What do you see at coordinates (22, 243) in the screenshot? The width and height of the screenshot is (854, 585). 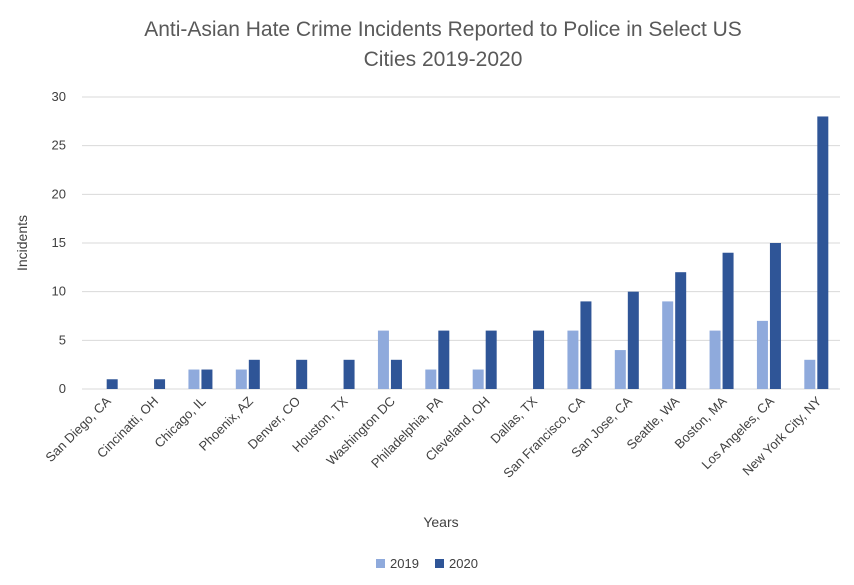 I see `y-axis-label: Incidents` at bounding box center [22, 243].